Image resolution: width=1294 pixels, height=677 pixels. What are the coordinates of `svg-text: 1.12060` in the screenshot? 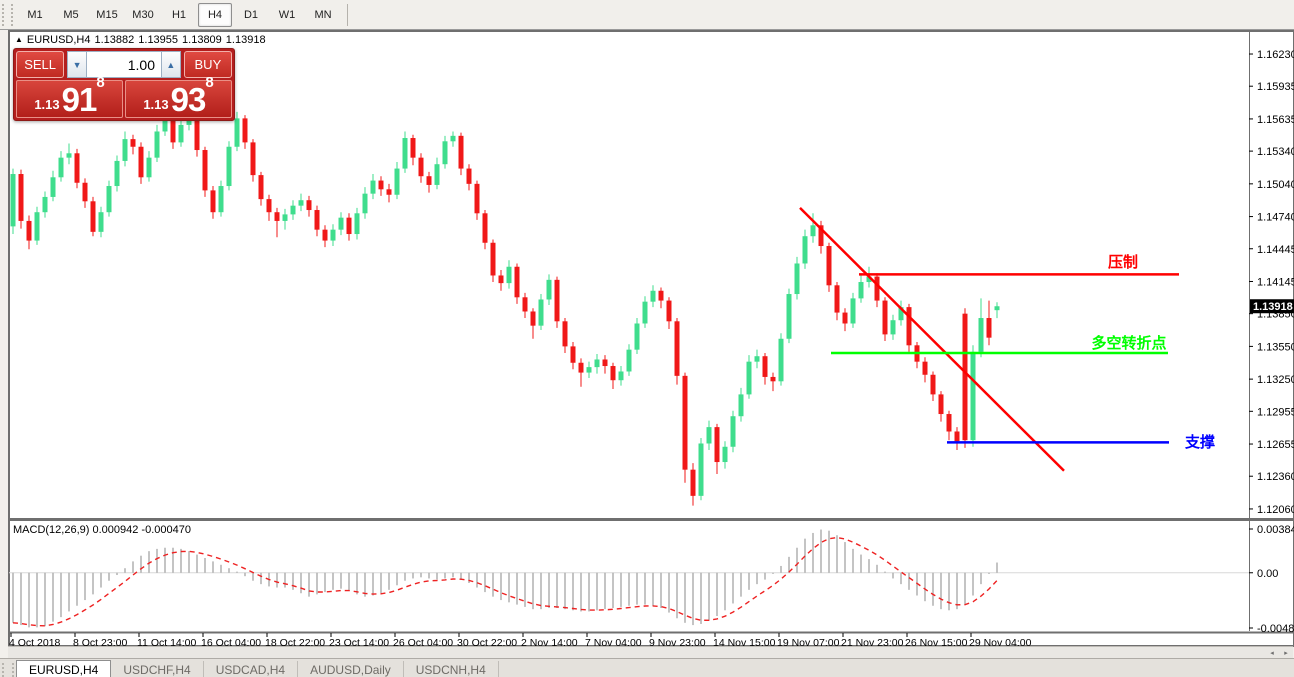 It's located at (1275, 510).